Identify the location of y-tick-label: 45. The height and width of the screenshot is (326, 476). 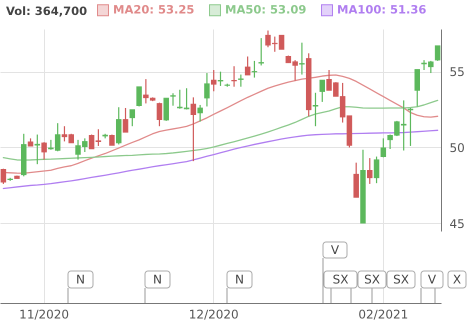
(457, 223).